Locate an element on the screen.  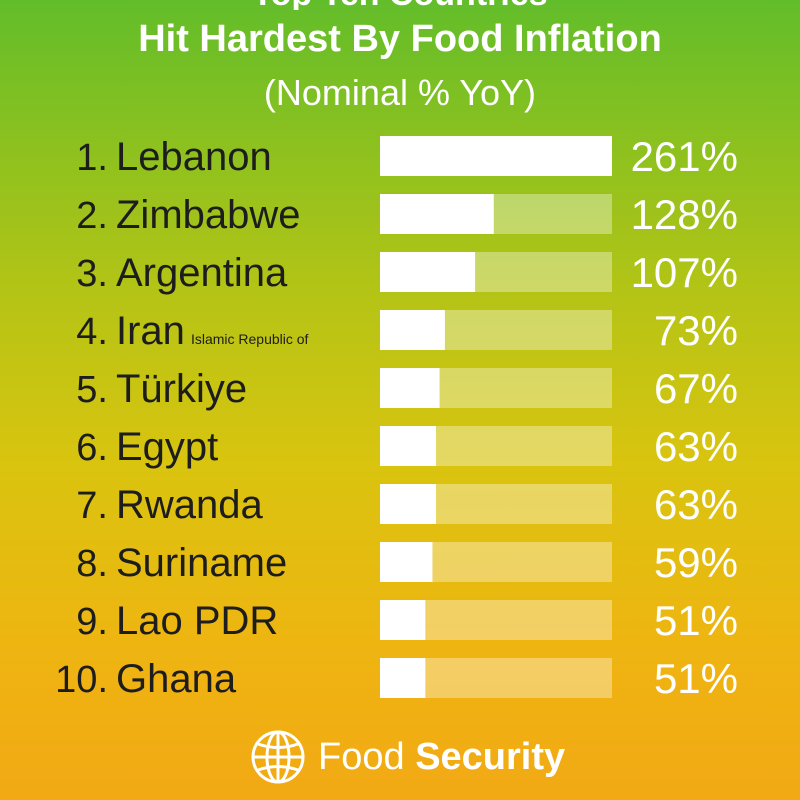
rank-label: 9. is located at coordinates (92, 622).